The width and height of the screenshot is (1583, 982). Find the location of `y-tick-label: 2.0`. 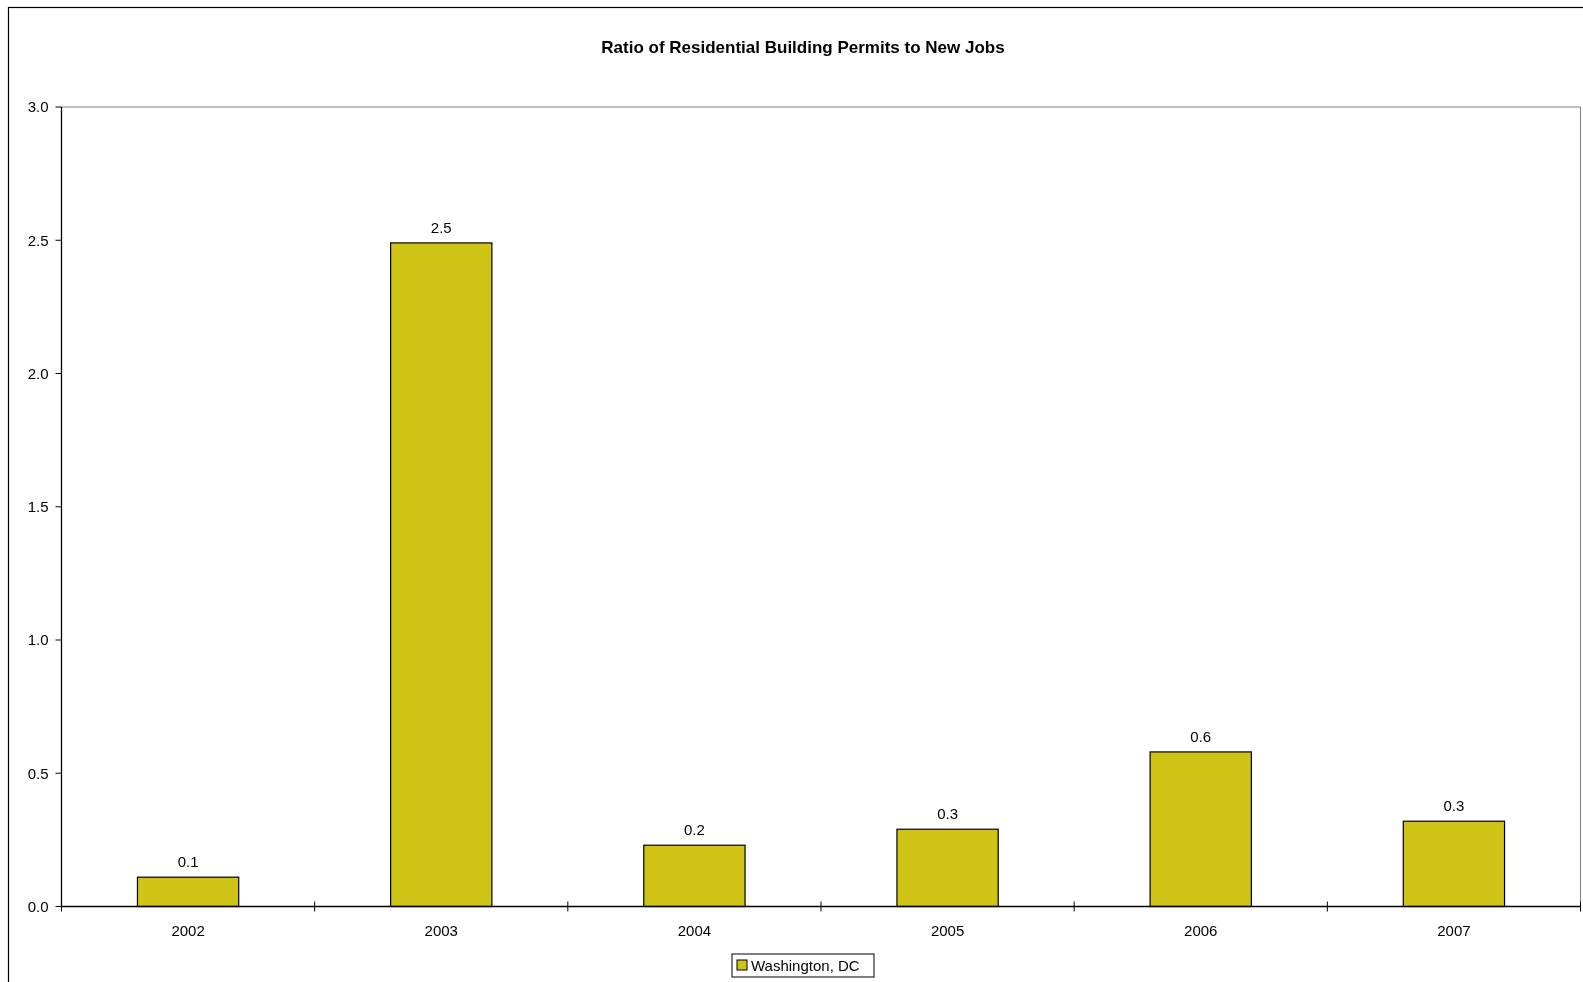

y-tick-label: 2.0 is located at coordinates (38, 373).